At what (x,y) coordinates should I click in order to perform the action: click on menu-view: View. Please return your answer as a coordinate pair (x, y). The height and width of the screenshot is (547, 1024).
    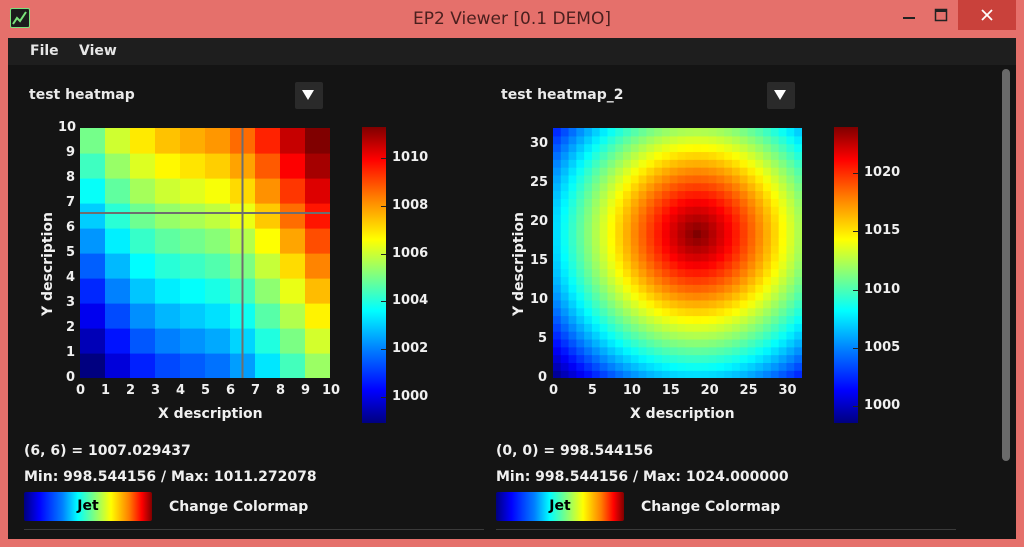
    Looking at the image, I should click on (98, 51).